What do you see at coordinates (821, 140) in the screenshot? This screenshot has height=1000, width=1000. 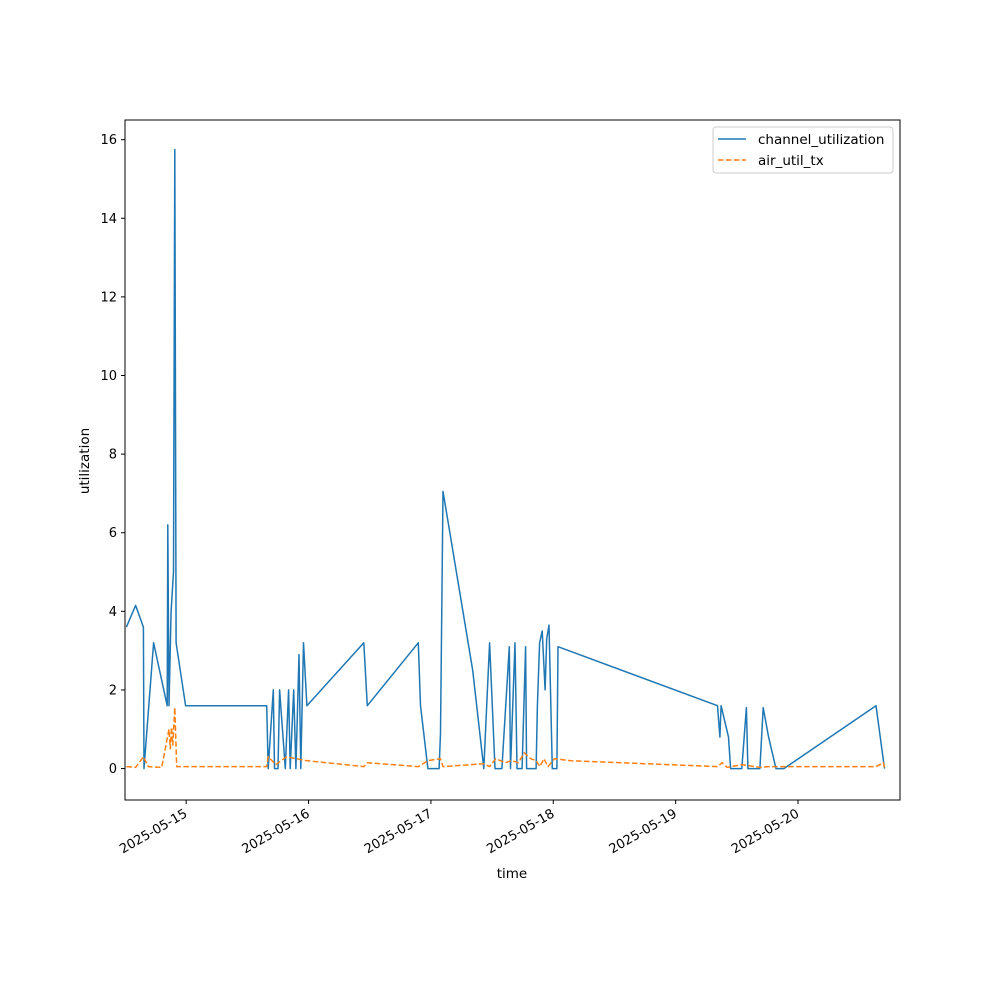 I see `legend-label-channel-utilization: channel_utilization` at bounding box center [821, 140].